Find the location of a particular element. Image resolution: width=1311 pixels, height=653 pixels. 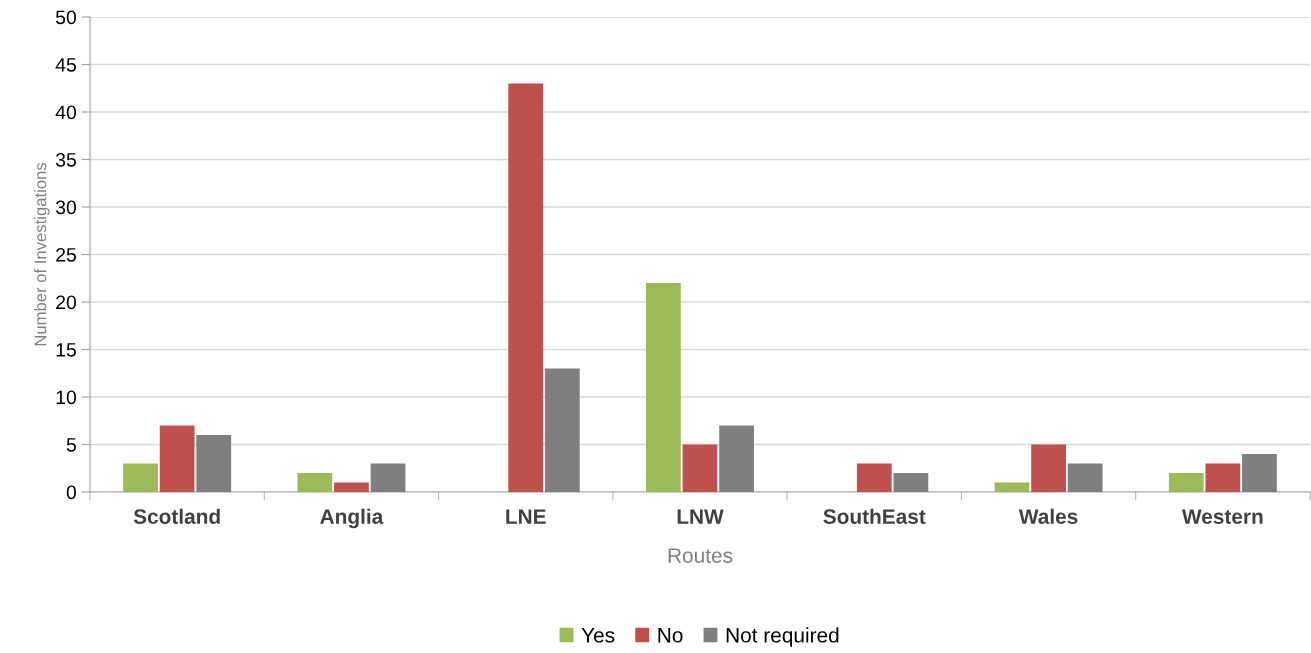

y-tick-label: 35 is located at coordinates (65, 159).